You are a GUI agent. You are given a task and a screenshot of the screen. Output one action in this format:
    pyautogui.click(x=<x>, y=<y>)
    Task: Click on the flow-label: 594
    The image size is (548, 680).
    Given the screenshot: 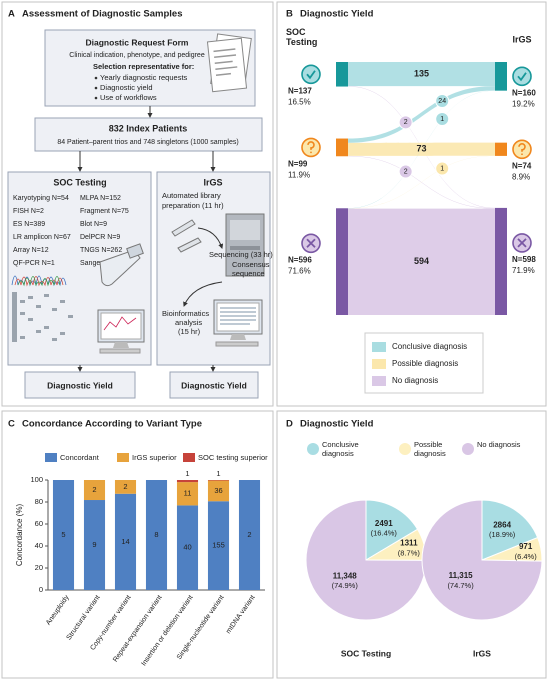 What is the action you would take?
    pyautogui.click(x=421, y=261)
    